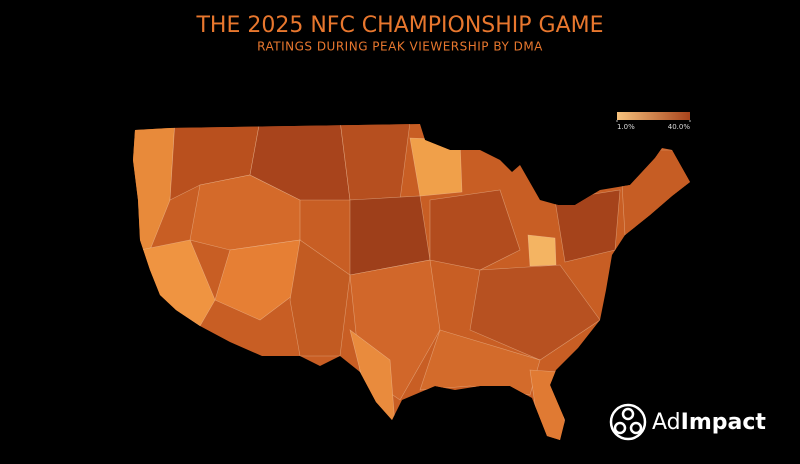 This screenshot has height=464, width=800. What do you see at coordinates (399, 25) in the screenshot?
I see `title: THE 2025 NFC CHAMPIONSHIP GAME` at bounding box center [399, 25].